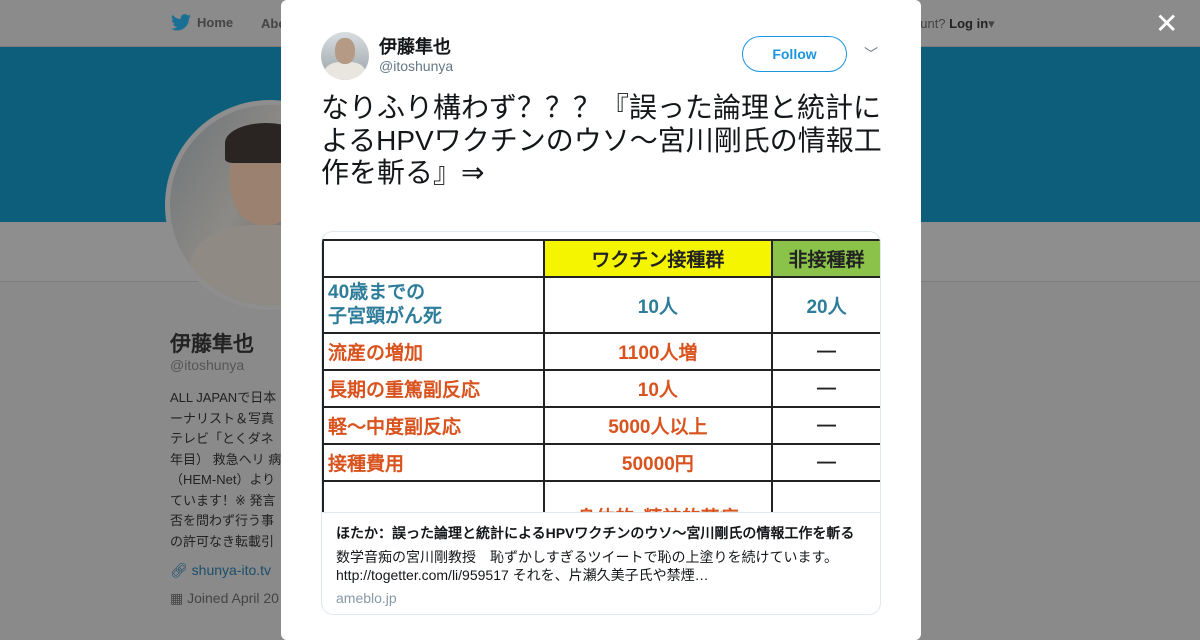 Image resolution: width=1200 pixels, height=640 pixels. Describe the element at coordinates (1167, 23) in the screenshot. I see `close-icon: ✕` at that location.